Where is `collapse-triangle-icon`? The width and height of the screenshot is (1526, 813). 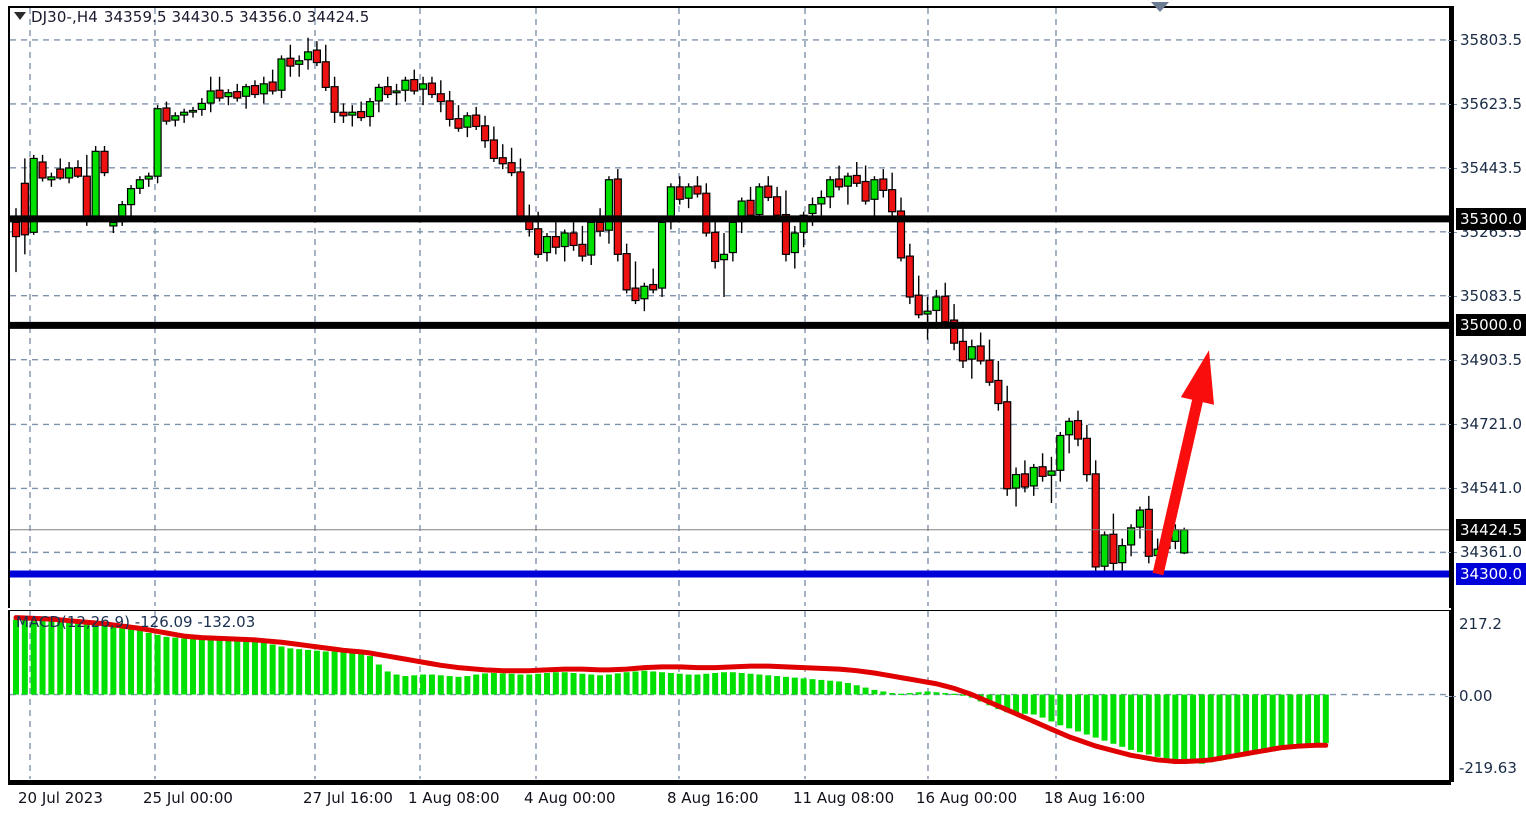
collapse-triangle-icon is located at coordinates (20, 16).